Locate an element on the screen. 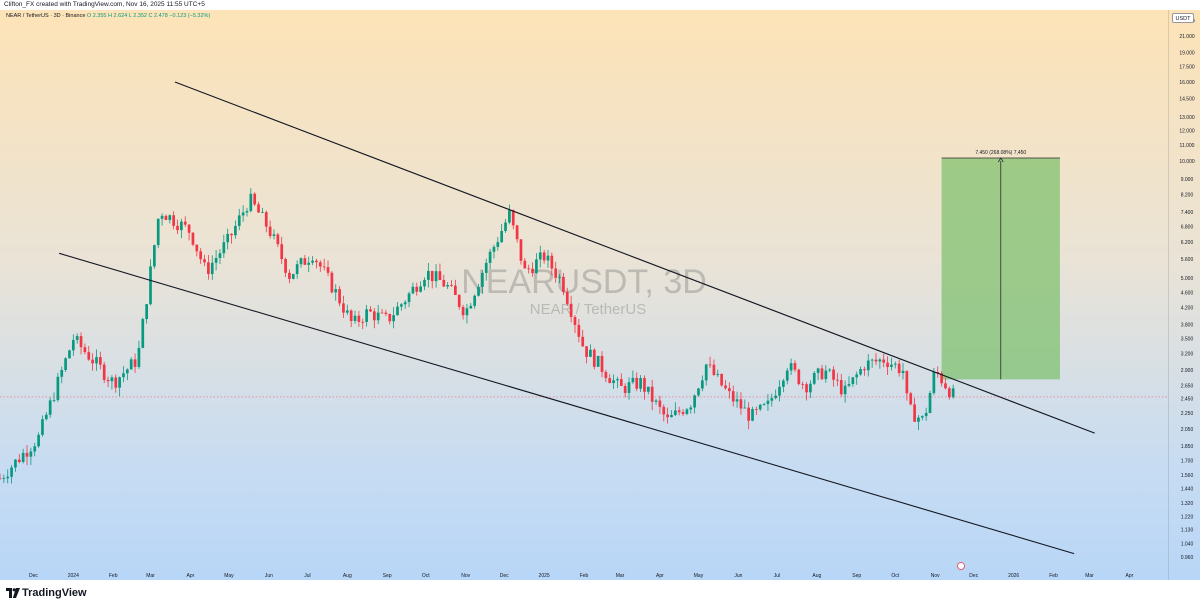 This screenshot has width=1200, height=607. footer-bar: TradingView is located at coordinates (600, 593).